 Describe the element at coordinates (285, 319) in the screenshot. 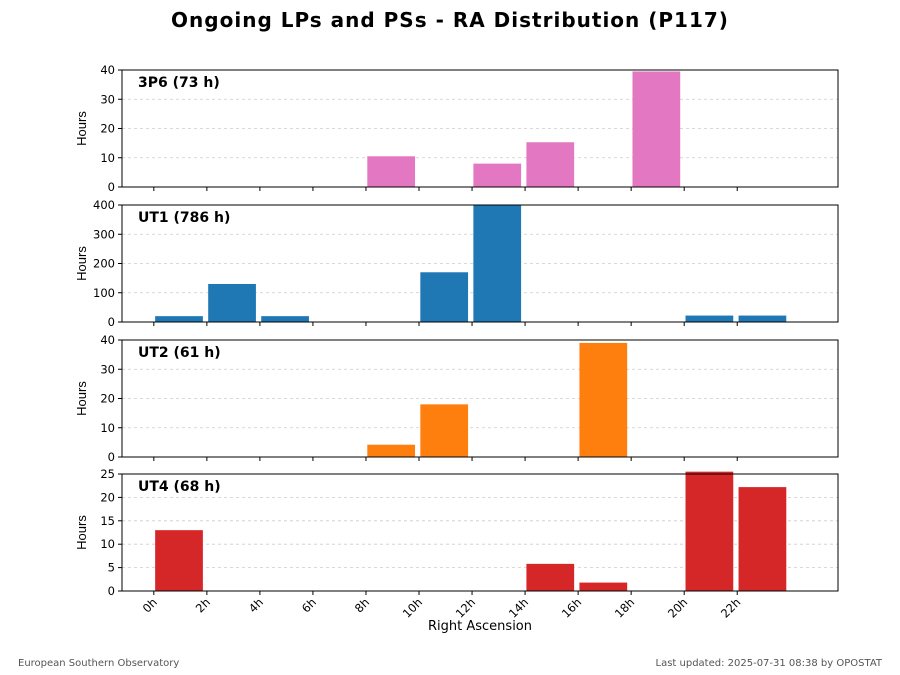

I see `bar-ut1-4h` at that location.